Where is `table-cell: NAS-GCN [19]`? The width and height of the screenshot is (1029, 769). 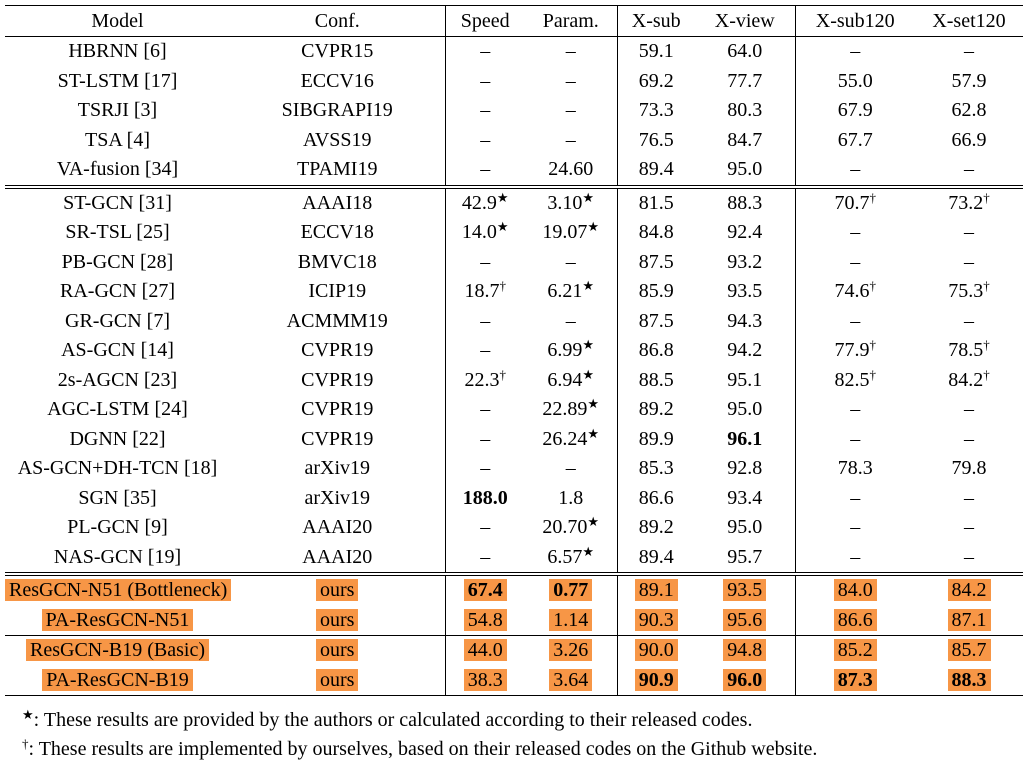 table-cell: NAS-GCN [19] is located at coordinates (117, 559).